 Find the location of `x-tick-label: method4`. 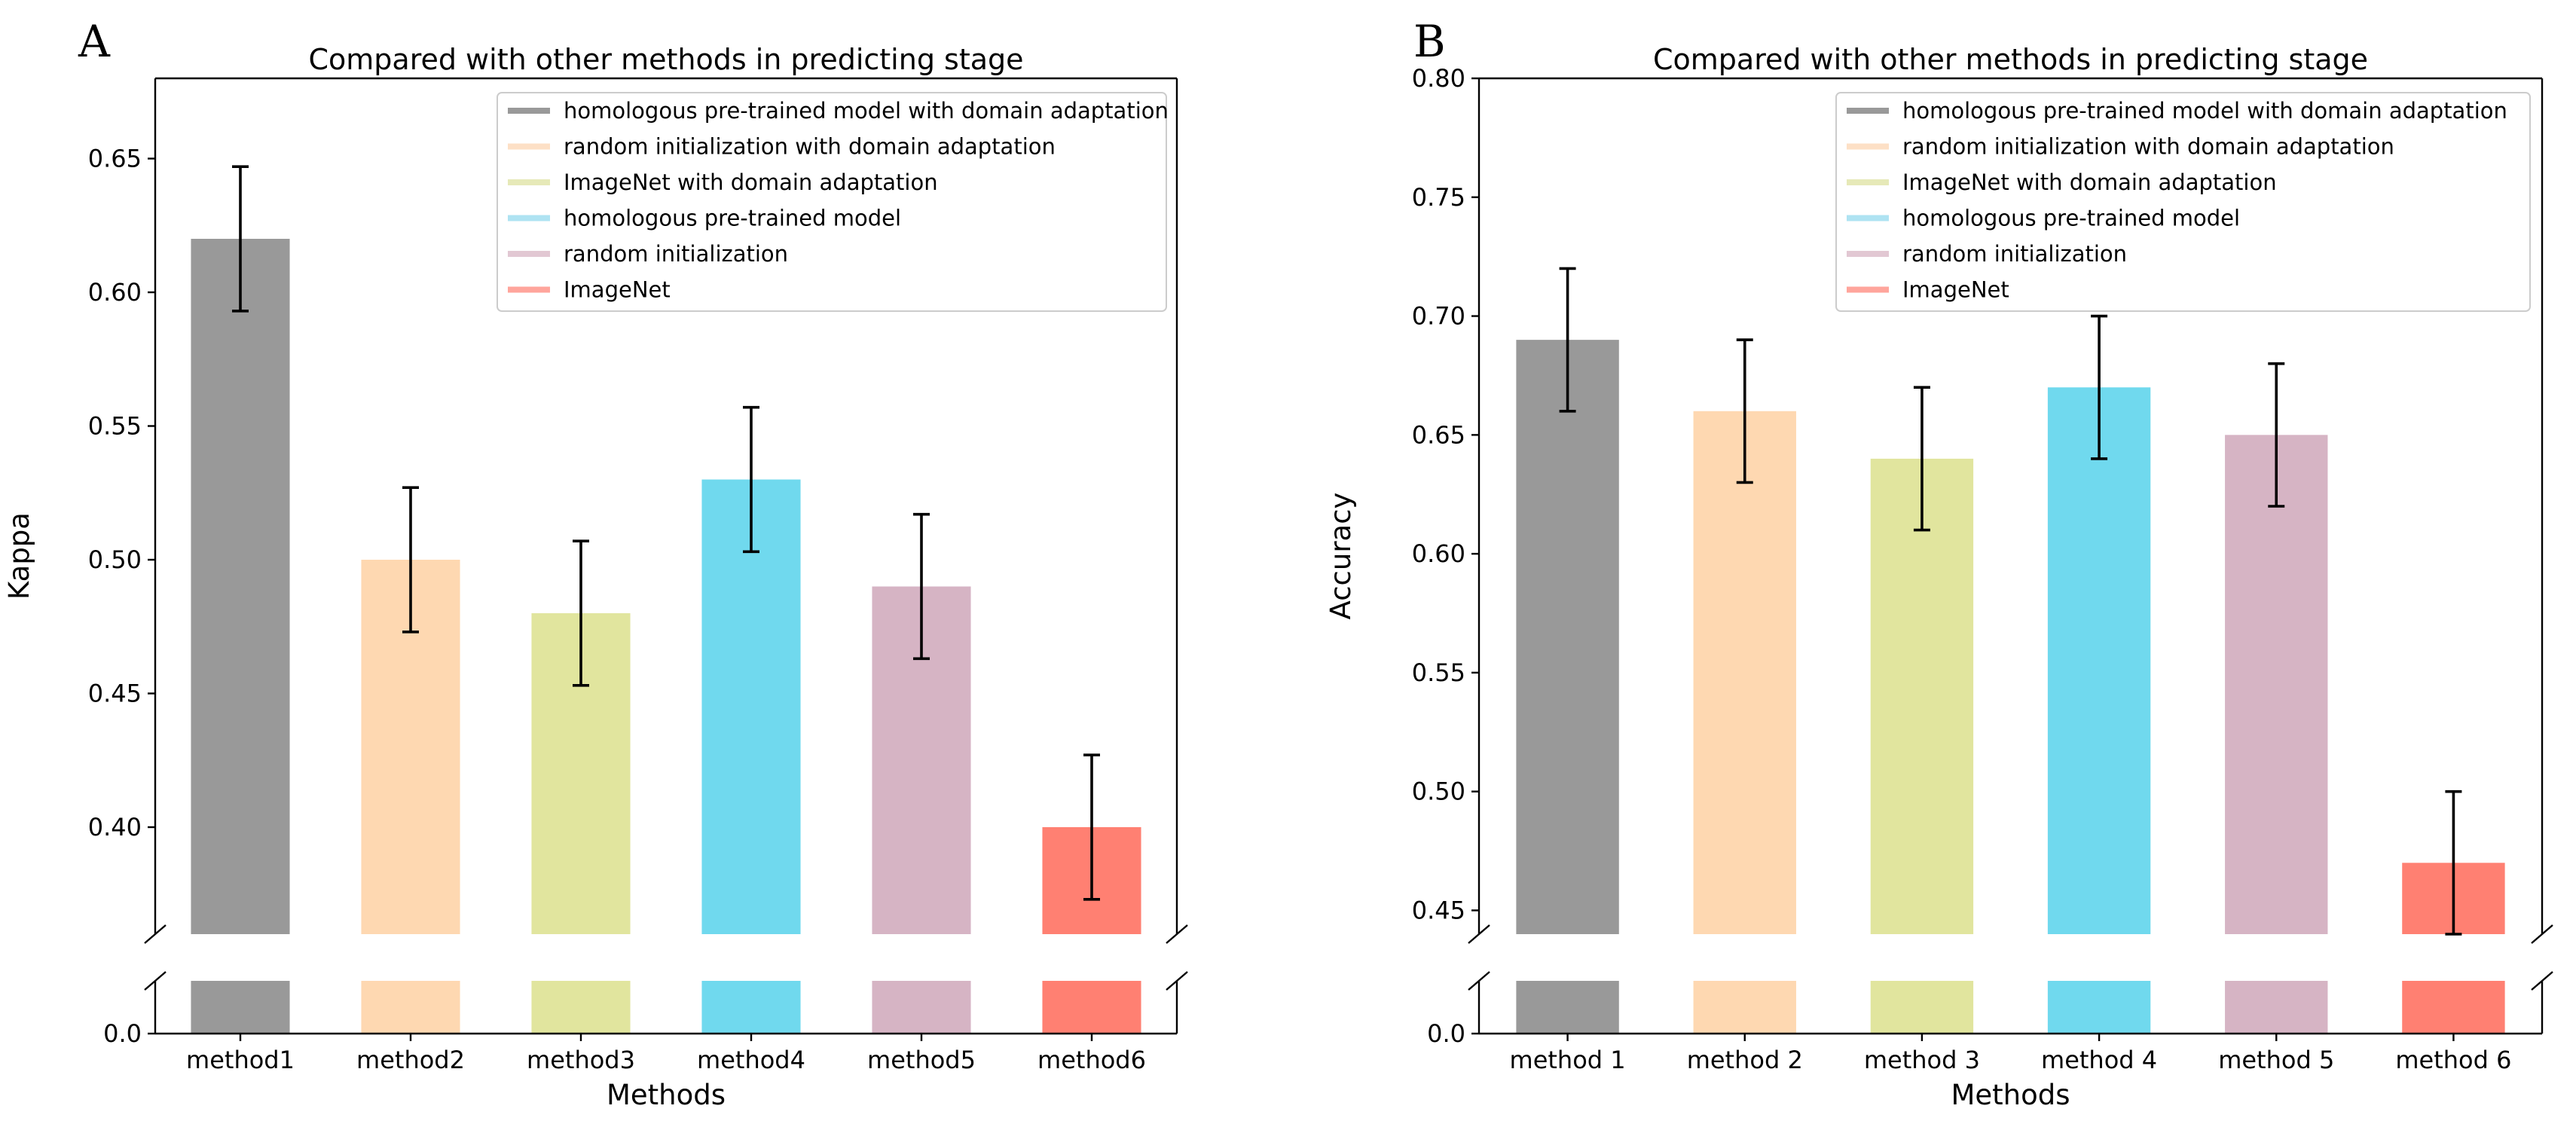

x-tick-label: method4 is located at coordinates (751, 1060).